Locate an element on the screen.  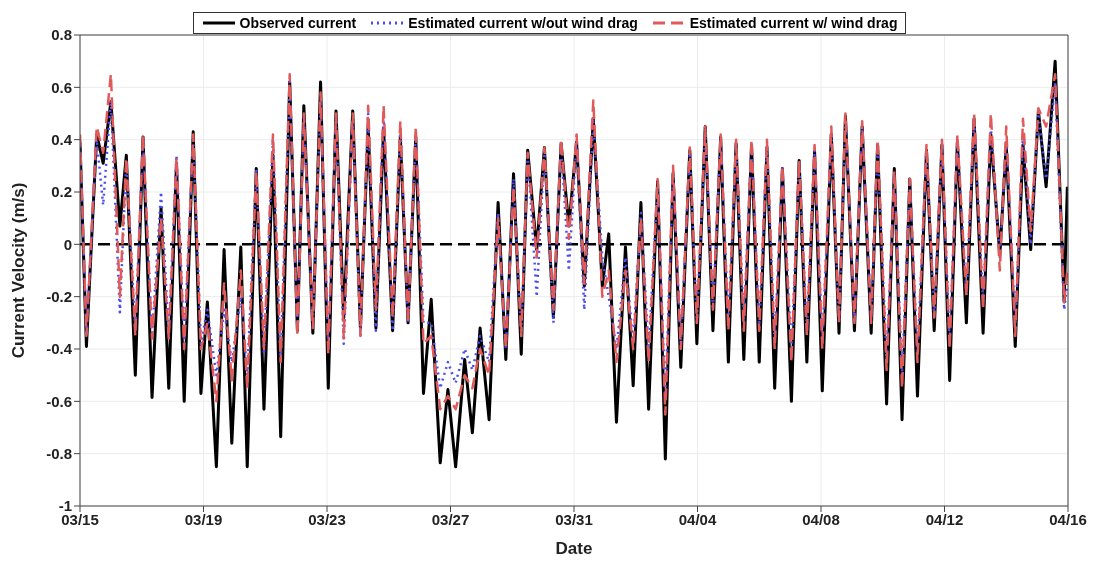
x-tick-label: 04/12 is located at coordinates (944, 519).